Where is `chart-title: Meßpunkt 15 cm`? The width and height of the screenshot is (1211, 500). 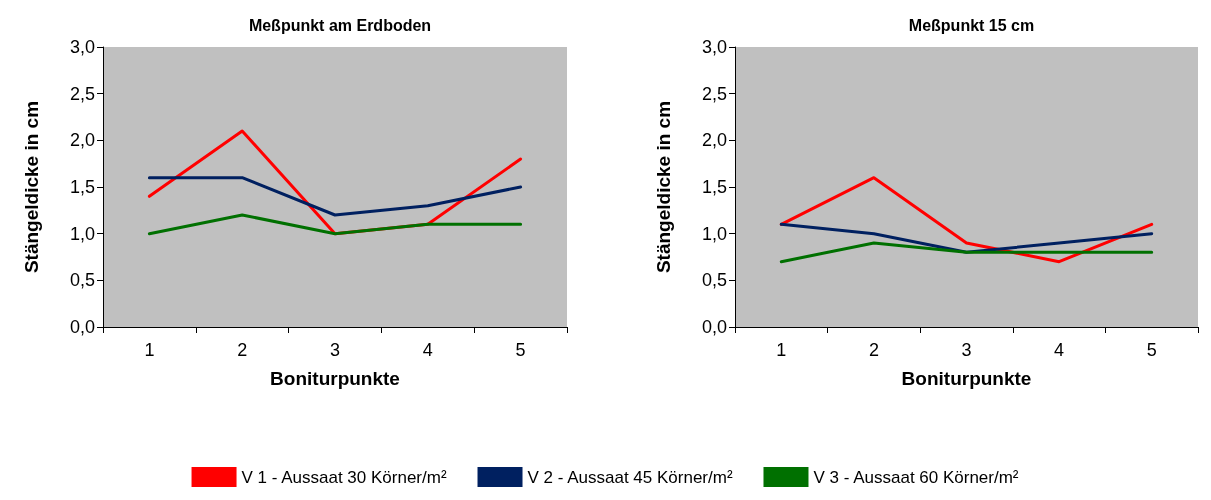 chart-title: Meßpunkt 15 cm is located at coordinates (971, 25).